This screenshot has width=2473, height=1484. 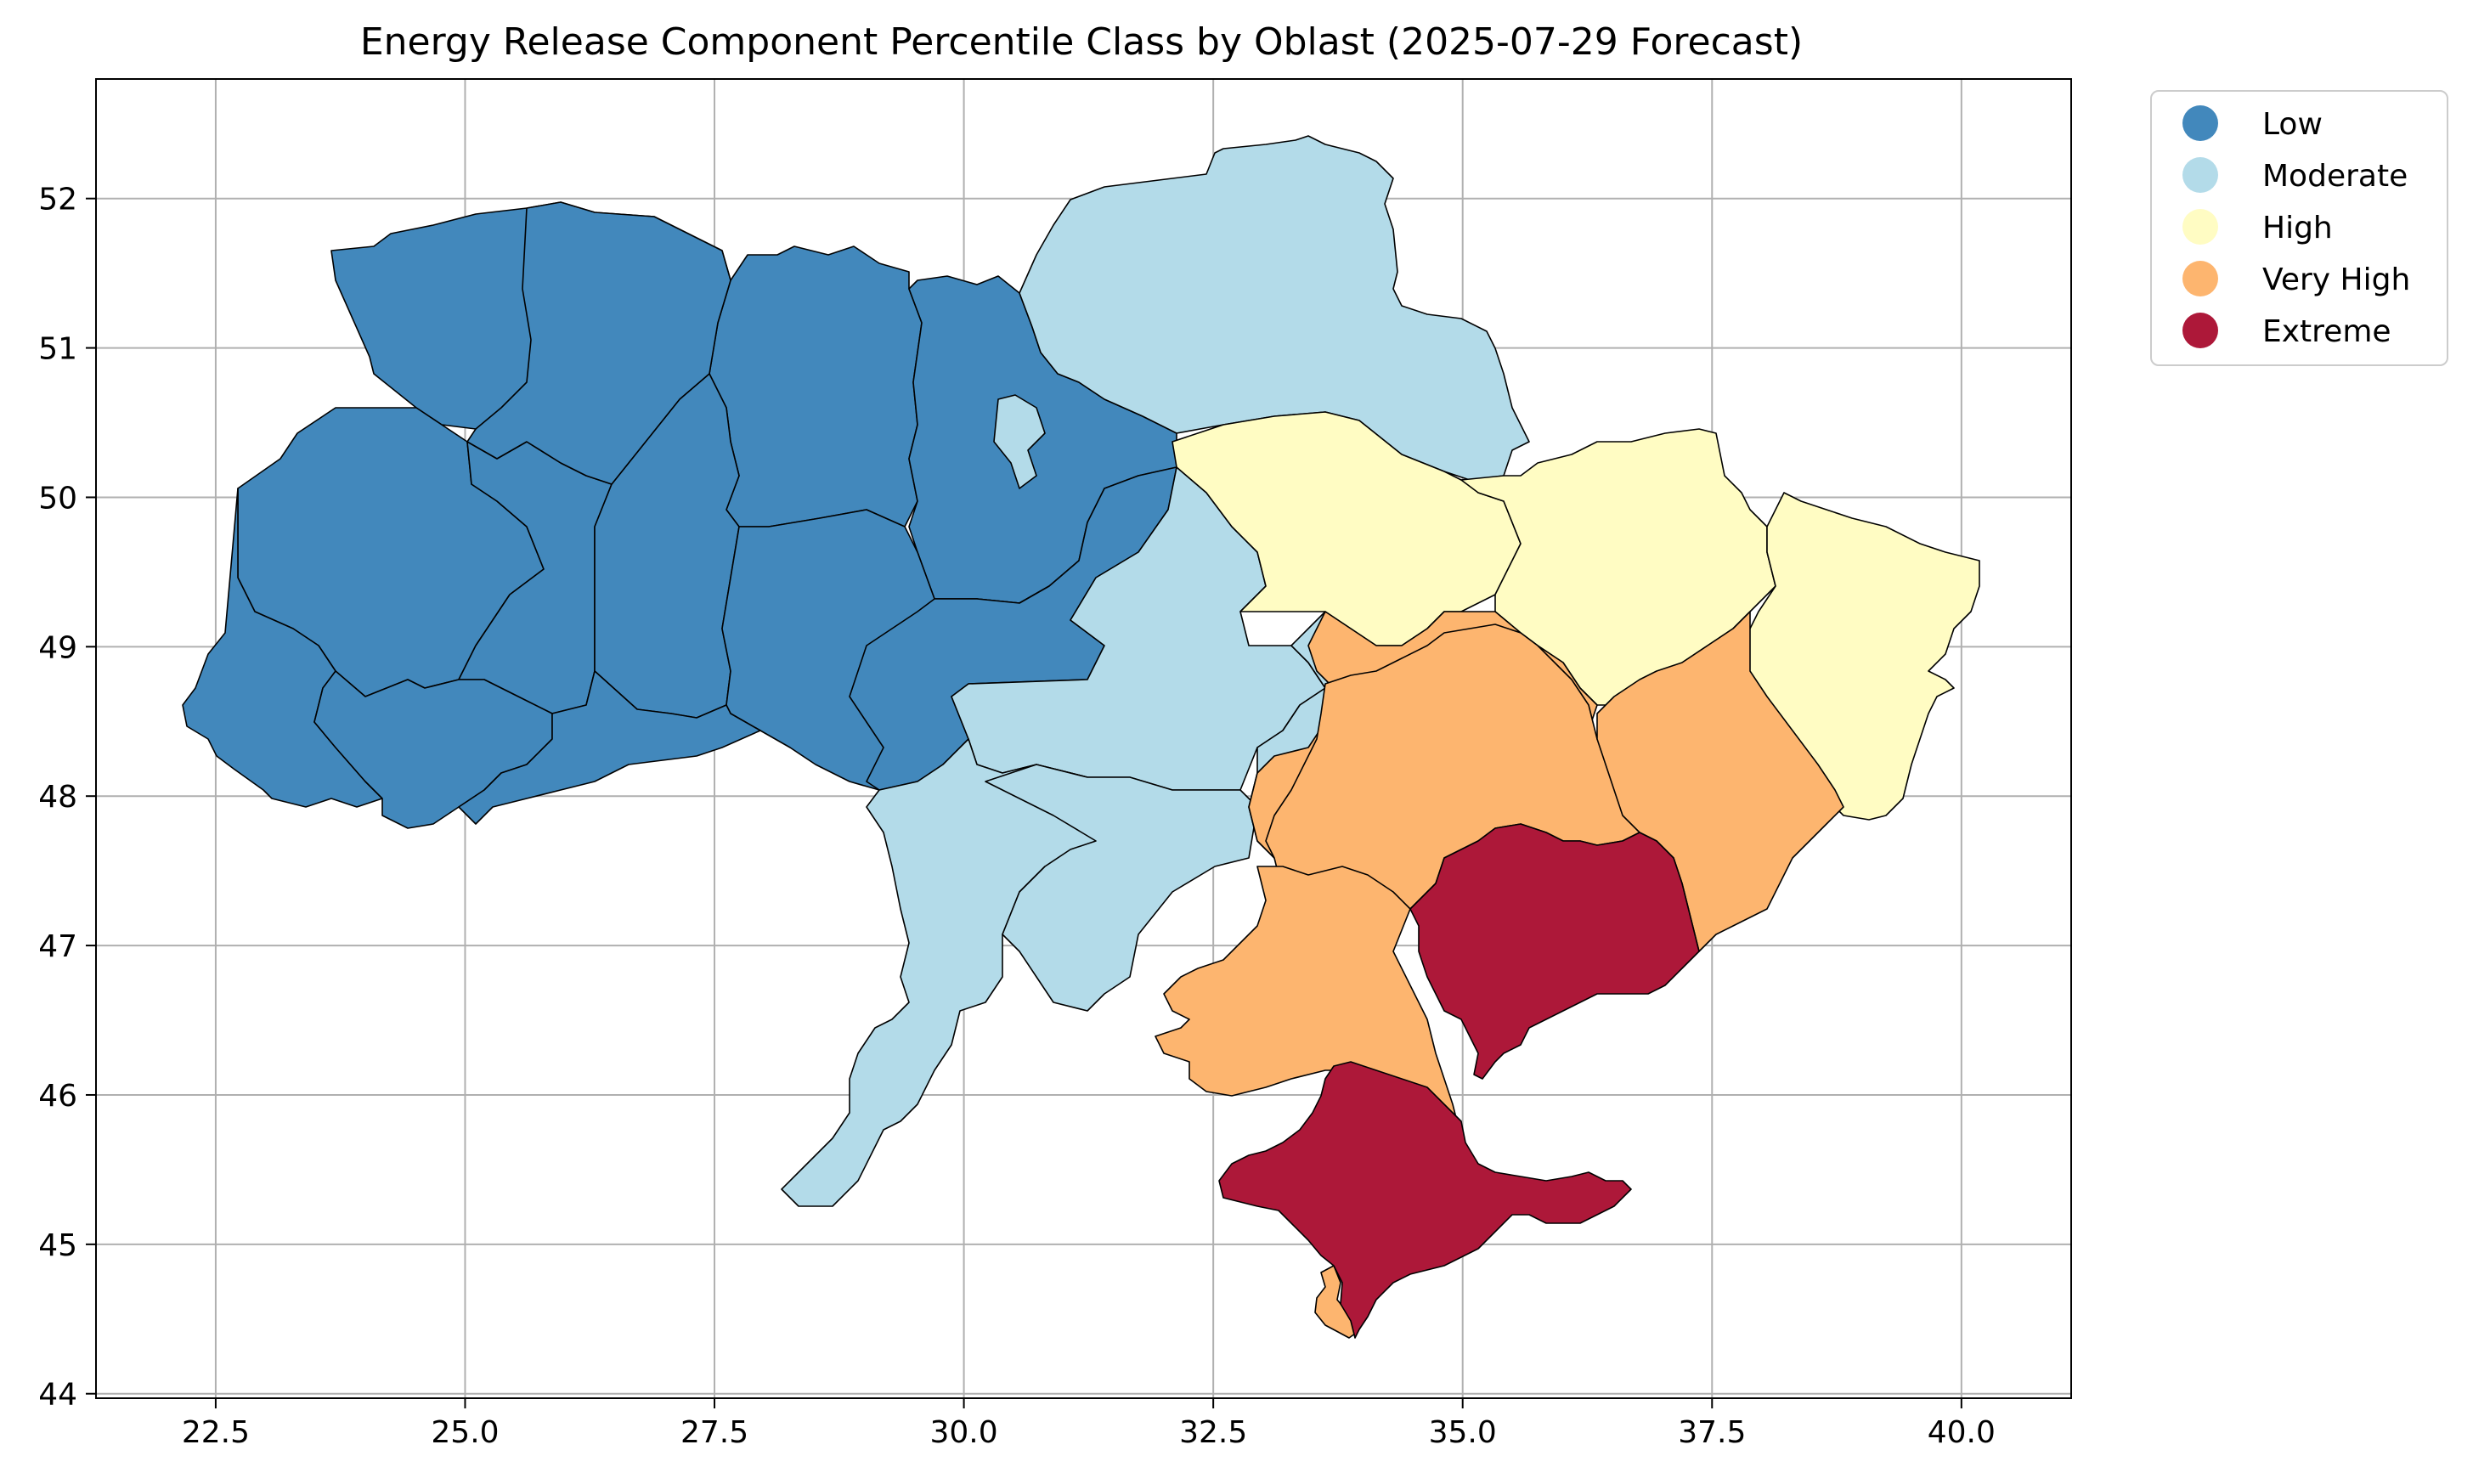 What do you see at coordinates (58, 349) in the screenshot?
I see `y-tick-label: 51` at bounding box center [58, 349].